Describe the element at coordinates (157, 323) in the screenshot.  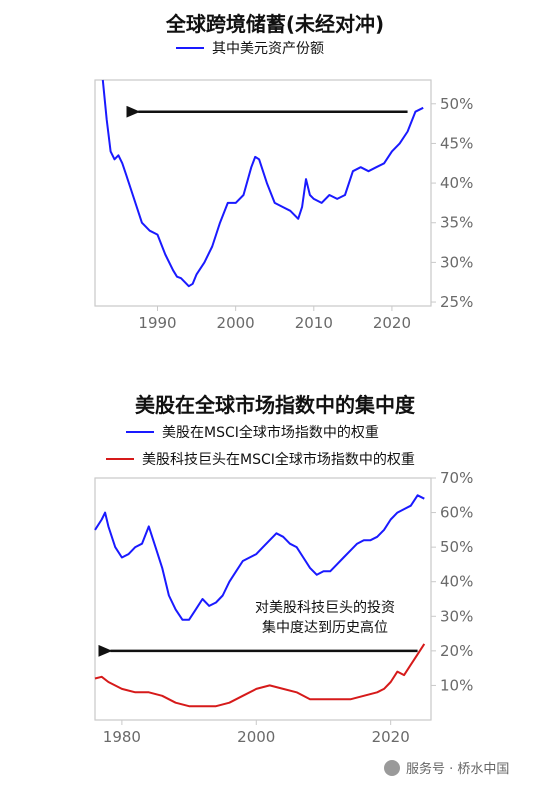
I see `chart1-x-tick-label: 1990` at that location.